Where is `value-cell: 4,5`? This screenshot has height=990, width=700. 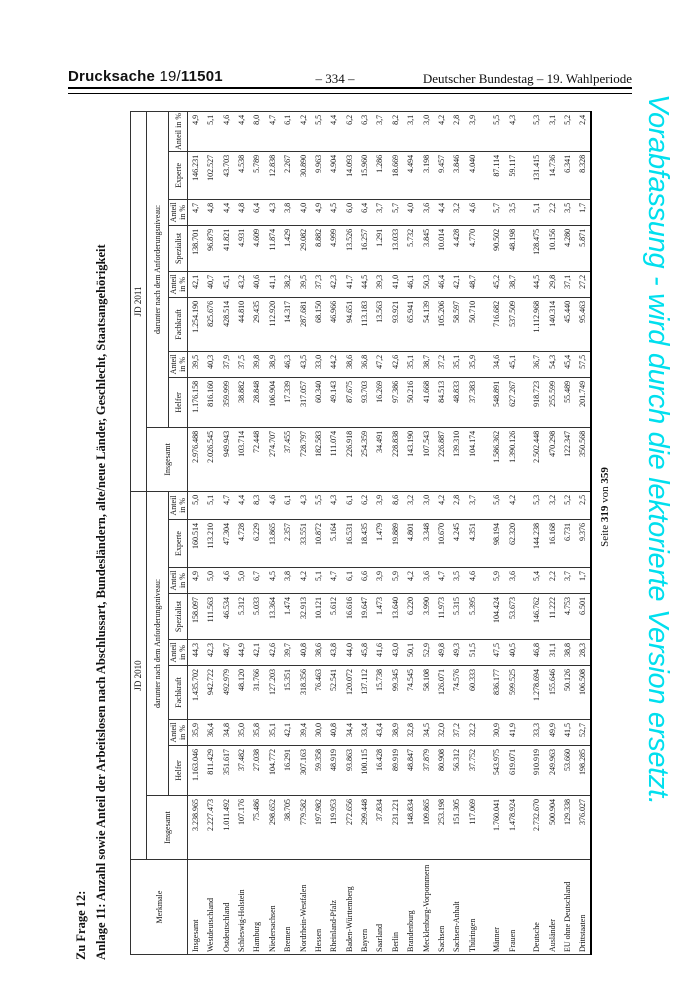 value-cell: 4,5 is located at coordinates (334, 212).